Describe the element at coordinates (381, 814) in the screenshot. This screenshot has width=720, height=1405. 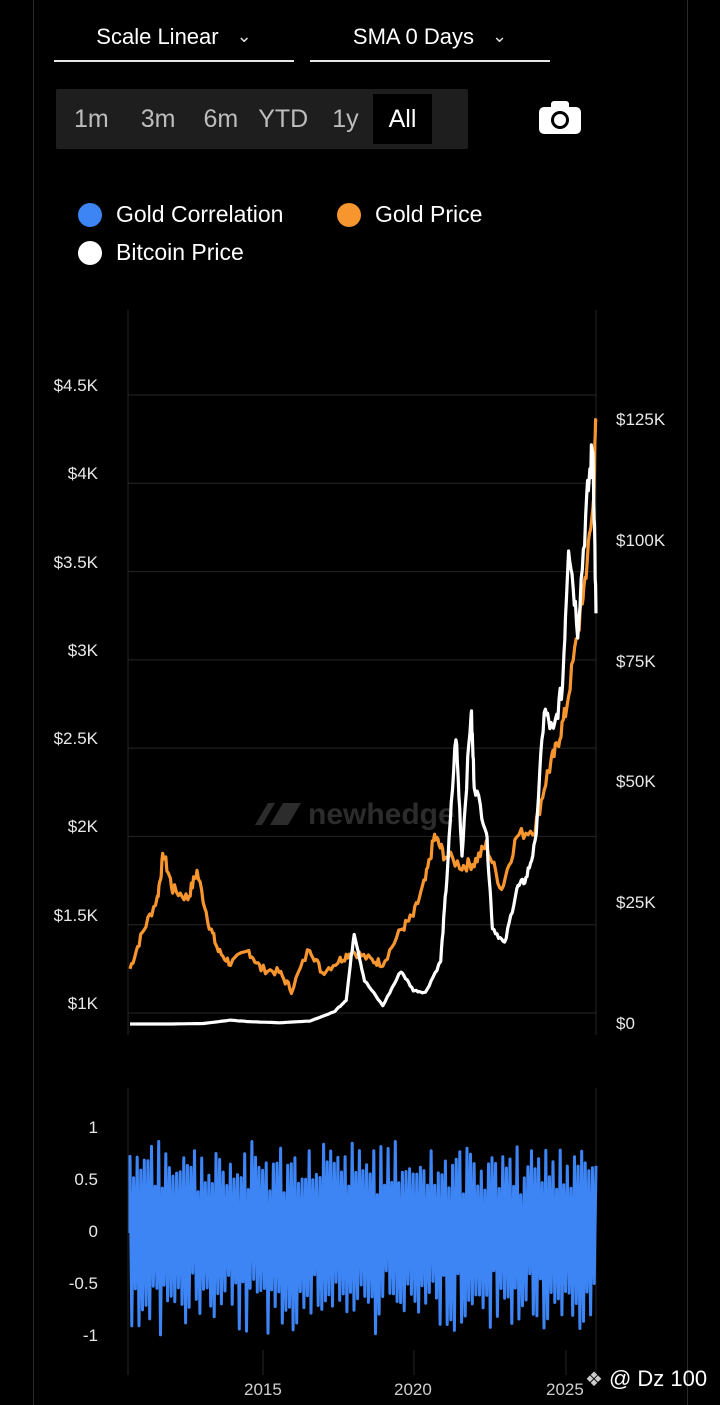
I see `watermark-text: newhedge` at that location.